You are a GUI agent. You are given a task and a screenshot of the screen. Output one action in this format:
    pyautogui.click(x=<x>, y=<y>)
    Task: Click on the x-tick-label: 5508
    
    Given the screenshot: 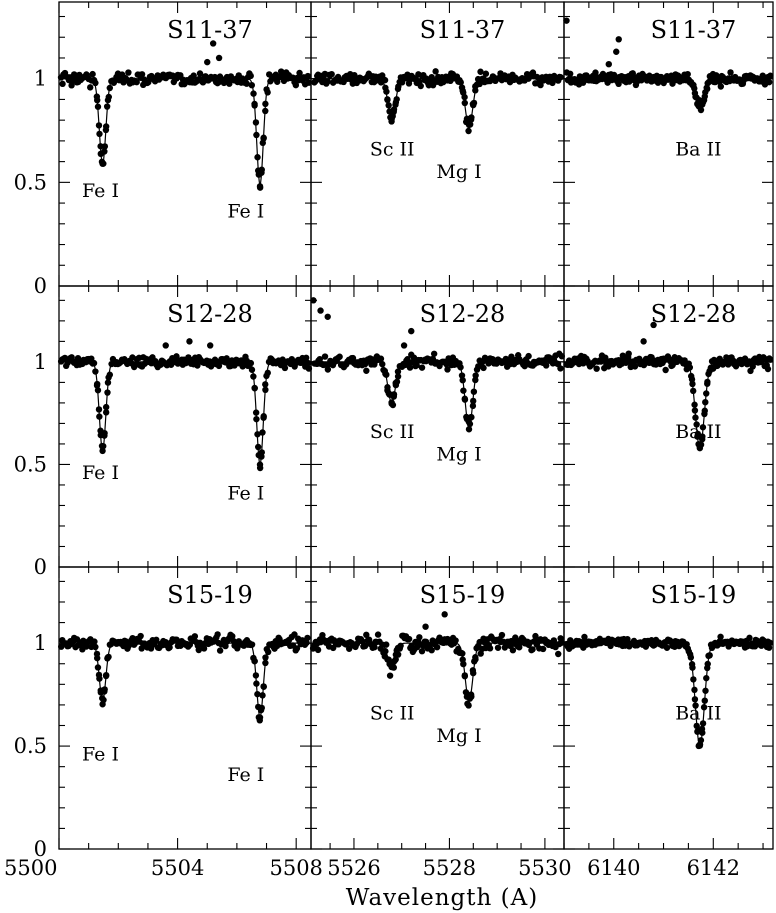 What is the action you would take?
    pyautogui.click(x=295, y=868)
    